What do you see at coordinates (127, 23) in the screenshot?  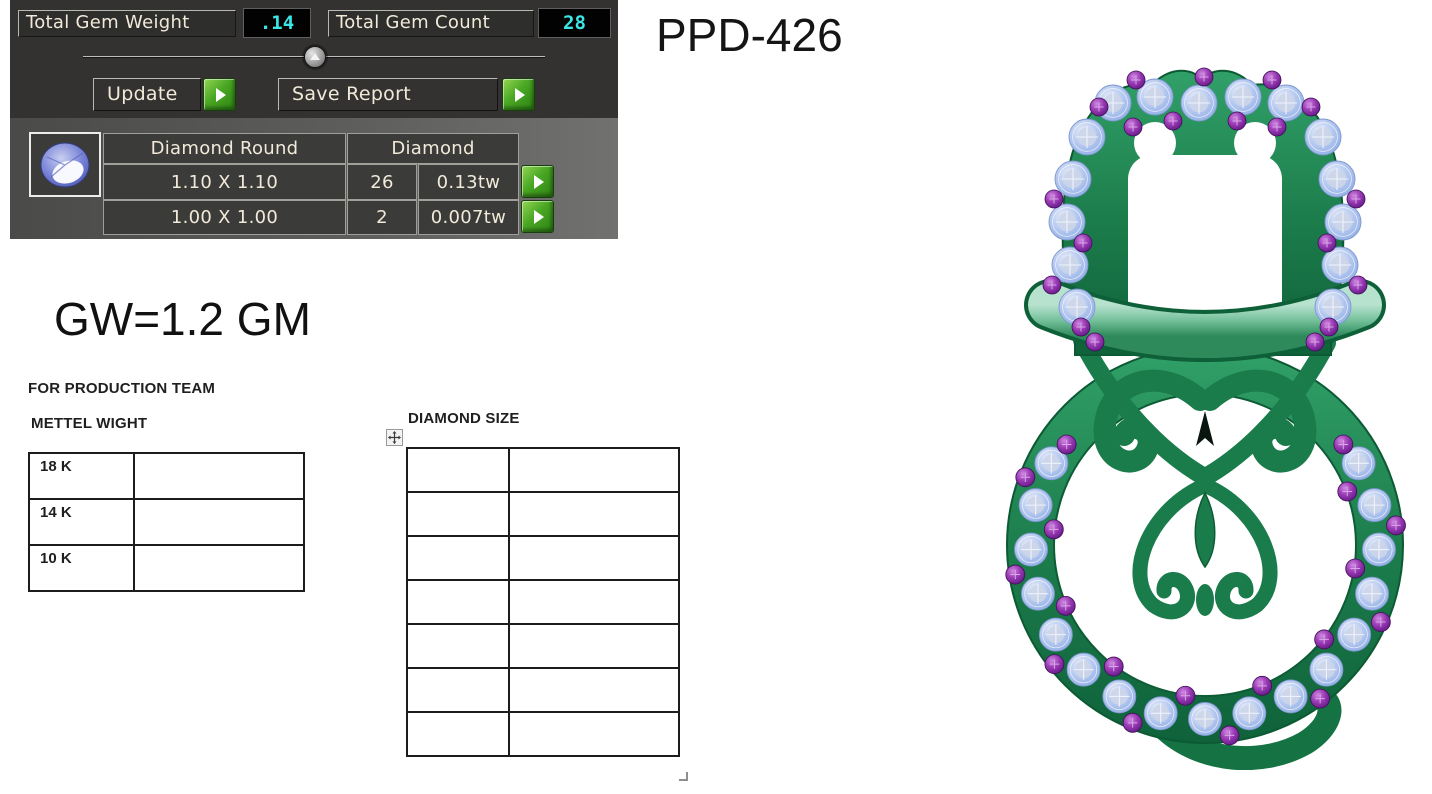 I see `total-gem-weight-label: Total Gem Weight` at bounding box center [127, 23].